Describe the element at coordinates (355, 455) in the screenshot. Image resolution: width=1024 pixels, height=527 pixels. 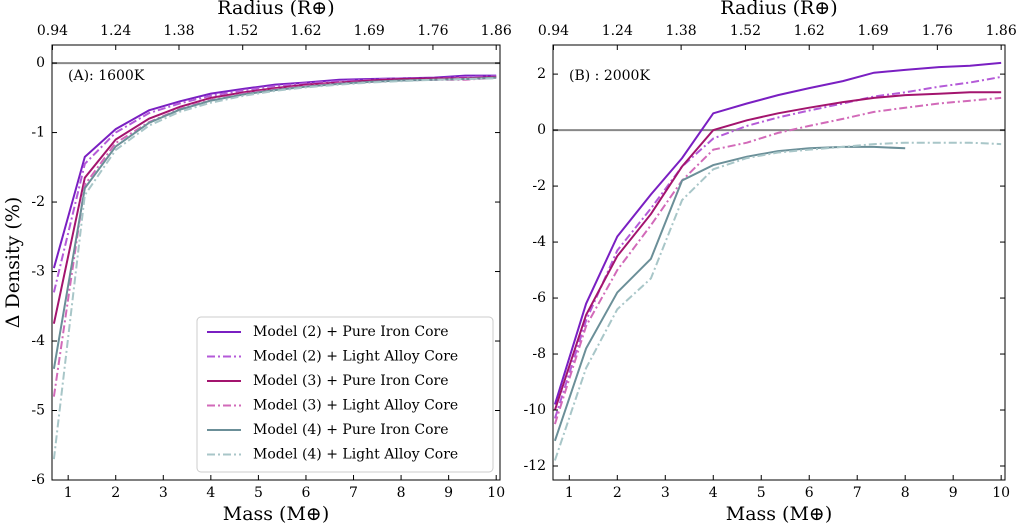
I see `legend-label: Model (4) + Light Alloy Core` at that location.